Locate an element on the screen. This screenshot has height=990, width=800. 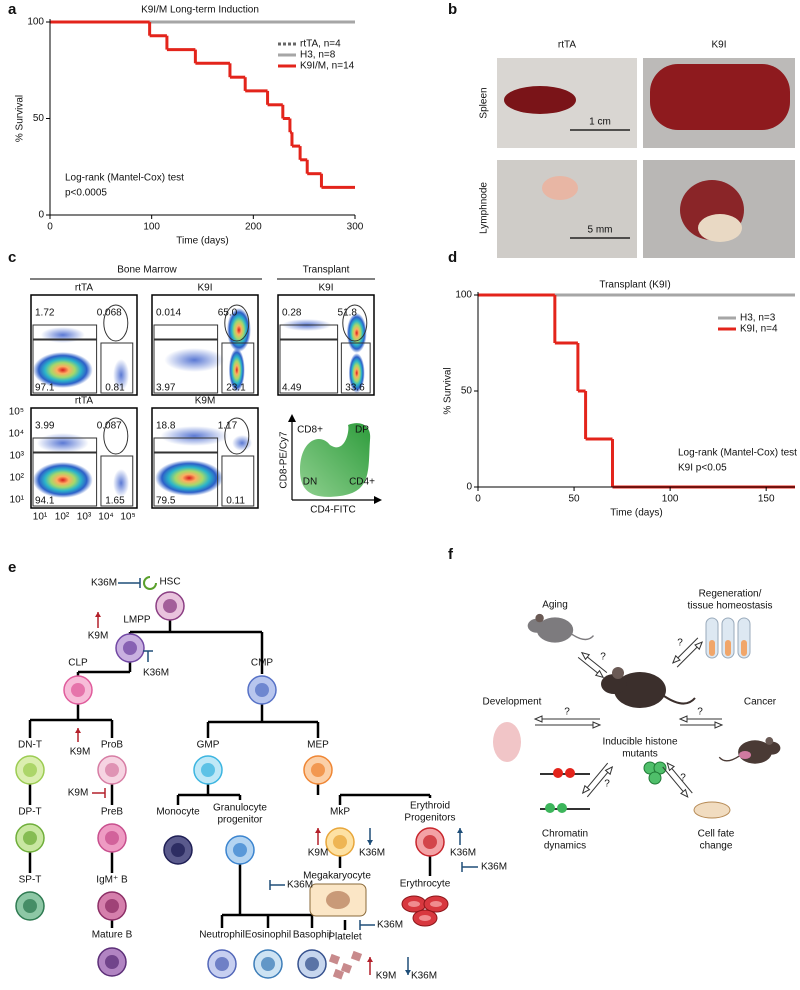
x-tick-label: 300 is located at coordinates (355, 227).